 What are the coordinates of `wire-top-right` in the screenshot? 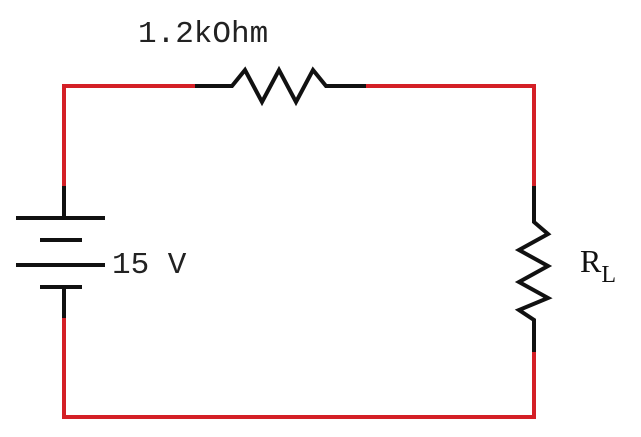 It's located at (451, 135).